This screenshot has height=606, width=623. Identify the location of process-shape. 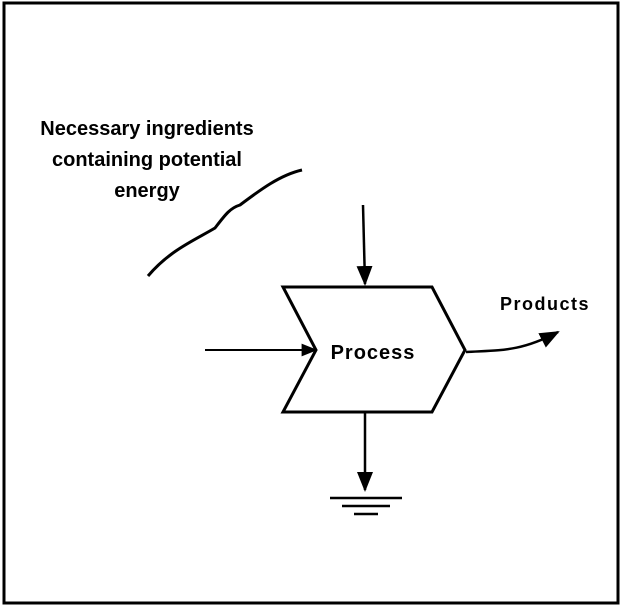
(373, 349).